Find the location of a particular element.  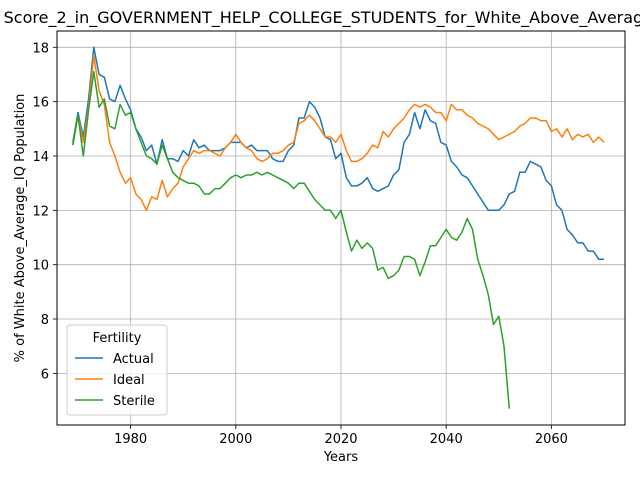

y-axis-label: % of White Above_Average_IQ Population is located at coordinates (20, 228).